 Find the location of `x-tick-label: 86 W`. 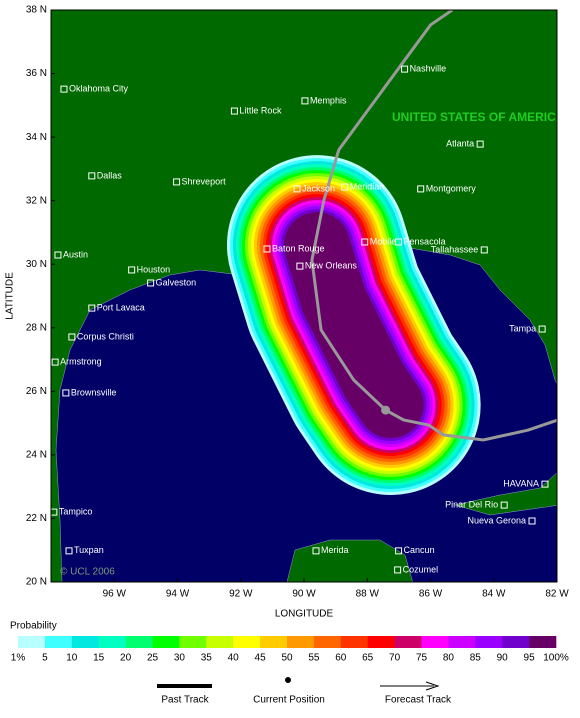

x-tick-label: 86 W is located at coordinates (431, 594).